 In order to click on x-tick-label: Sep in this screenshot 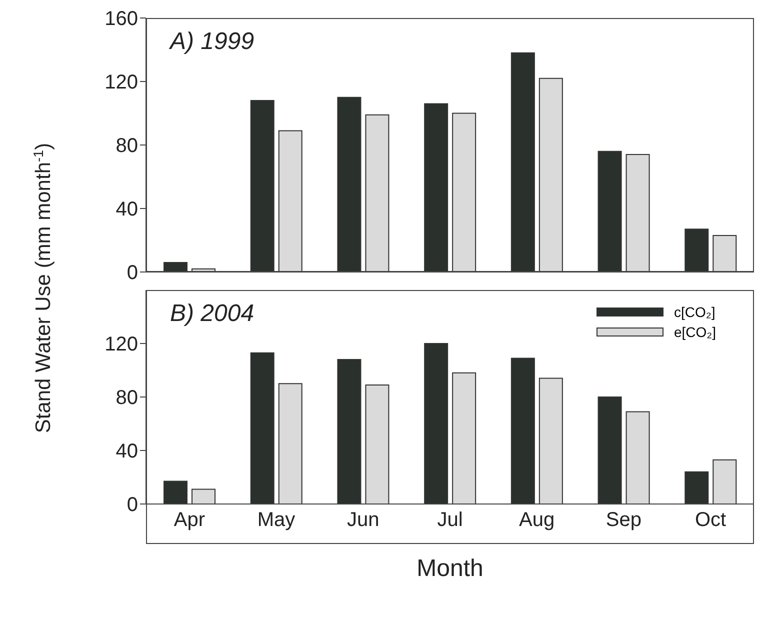, I will do `click(624, 520)`.